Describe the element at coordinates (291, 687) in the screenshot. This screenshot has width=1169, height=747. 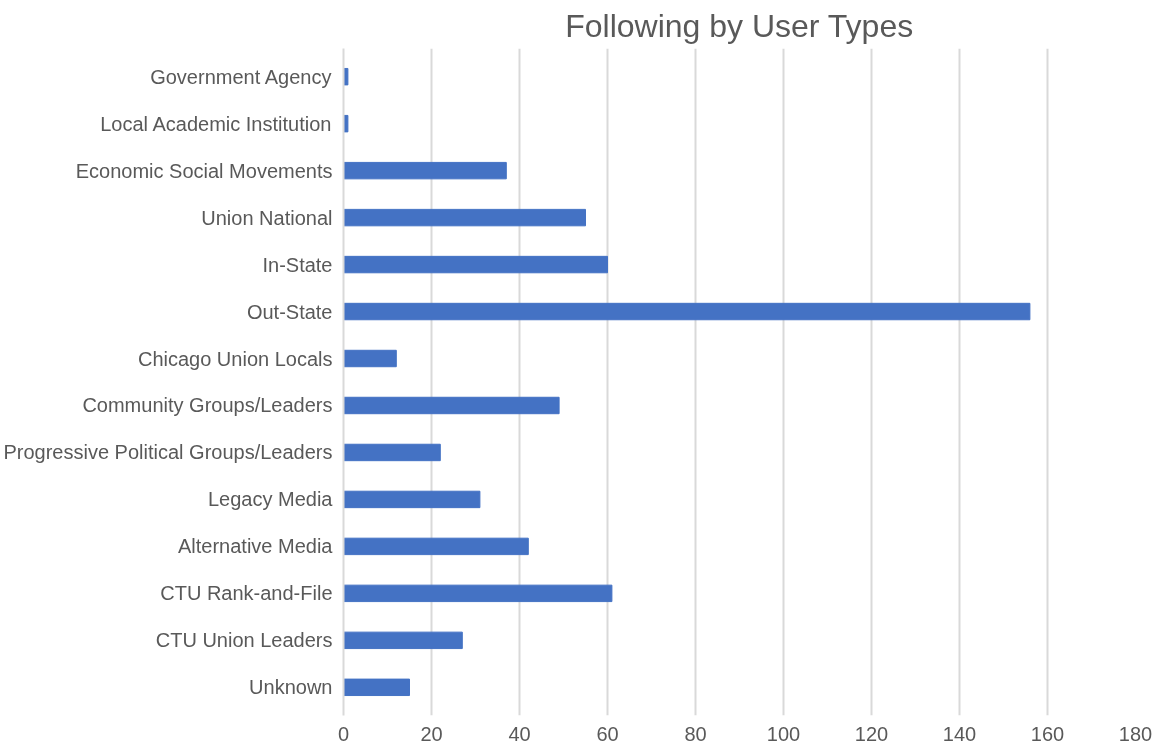
I see `y-tick-label: Unknown` at that location.